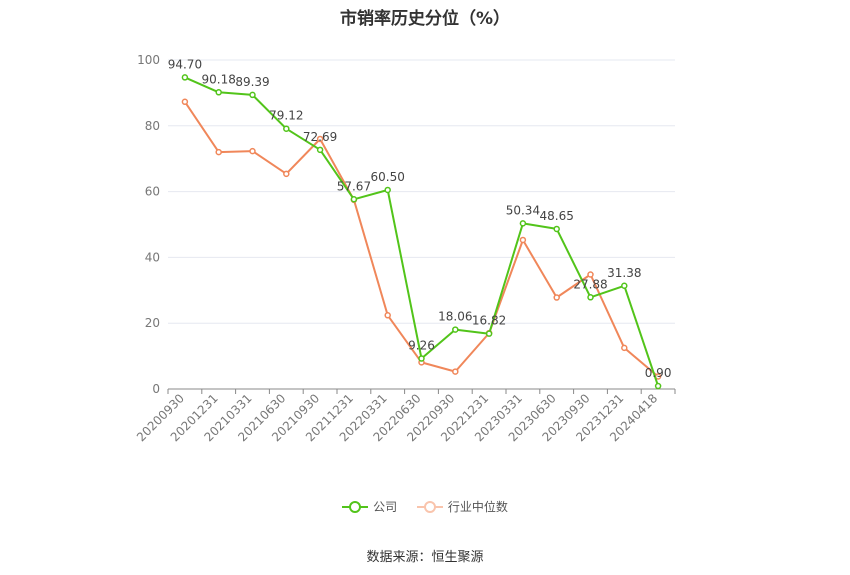 This screenshot has width=850, height=575. What do you see at coordinates (152, 126) in the screenshot?
I see `y-tick-label: 80` at bounding box center [152, 126].